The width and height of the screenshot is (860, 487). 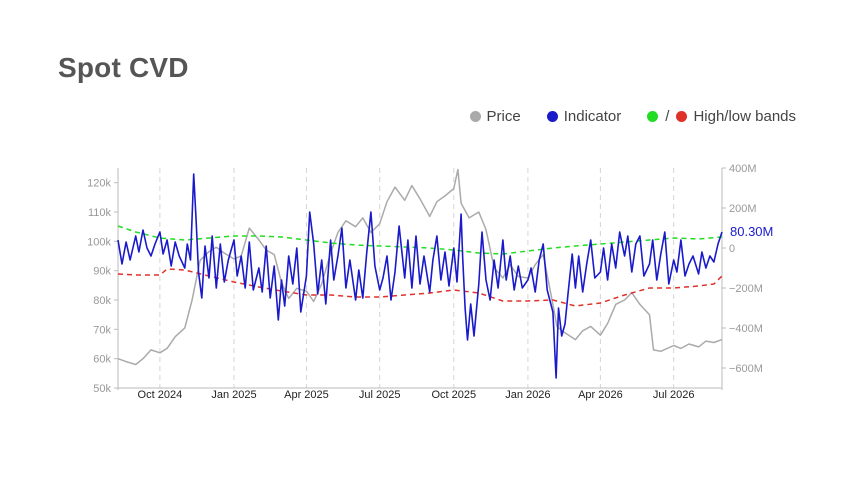 What do you see at coordinates (746, 289) in the screenshot?
I see `right-tick-label: −200M` at bounding box center [746, 289].